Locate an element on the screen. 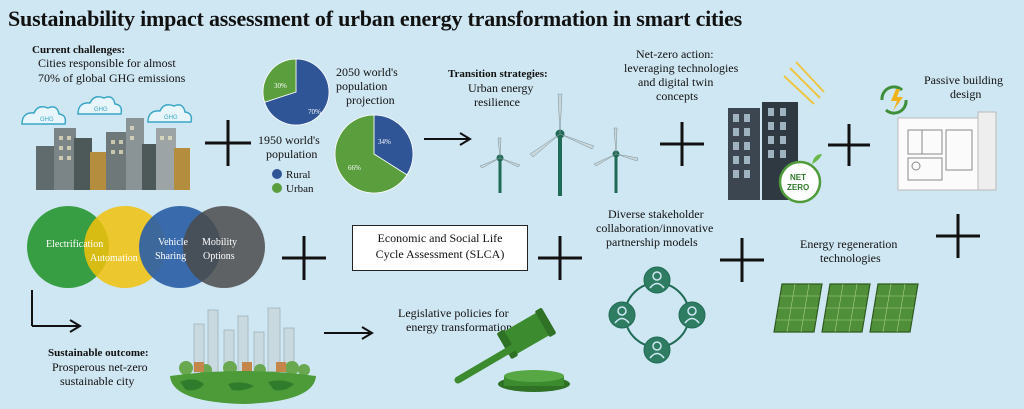  energy-cycle-icon is located at coordinates (894, 100).